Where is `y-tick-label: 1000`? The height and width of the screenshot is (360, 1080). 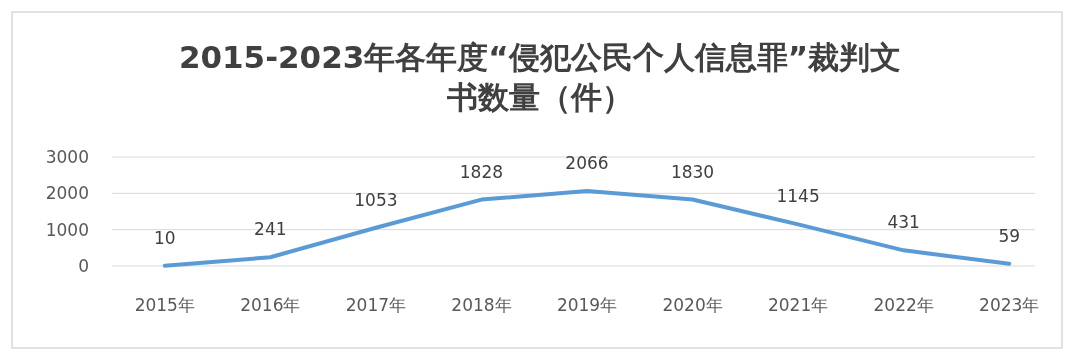 y-tick-label: 1000 is located at coordinates (67, 229).